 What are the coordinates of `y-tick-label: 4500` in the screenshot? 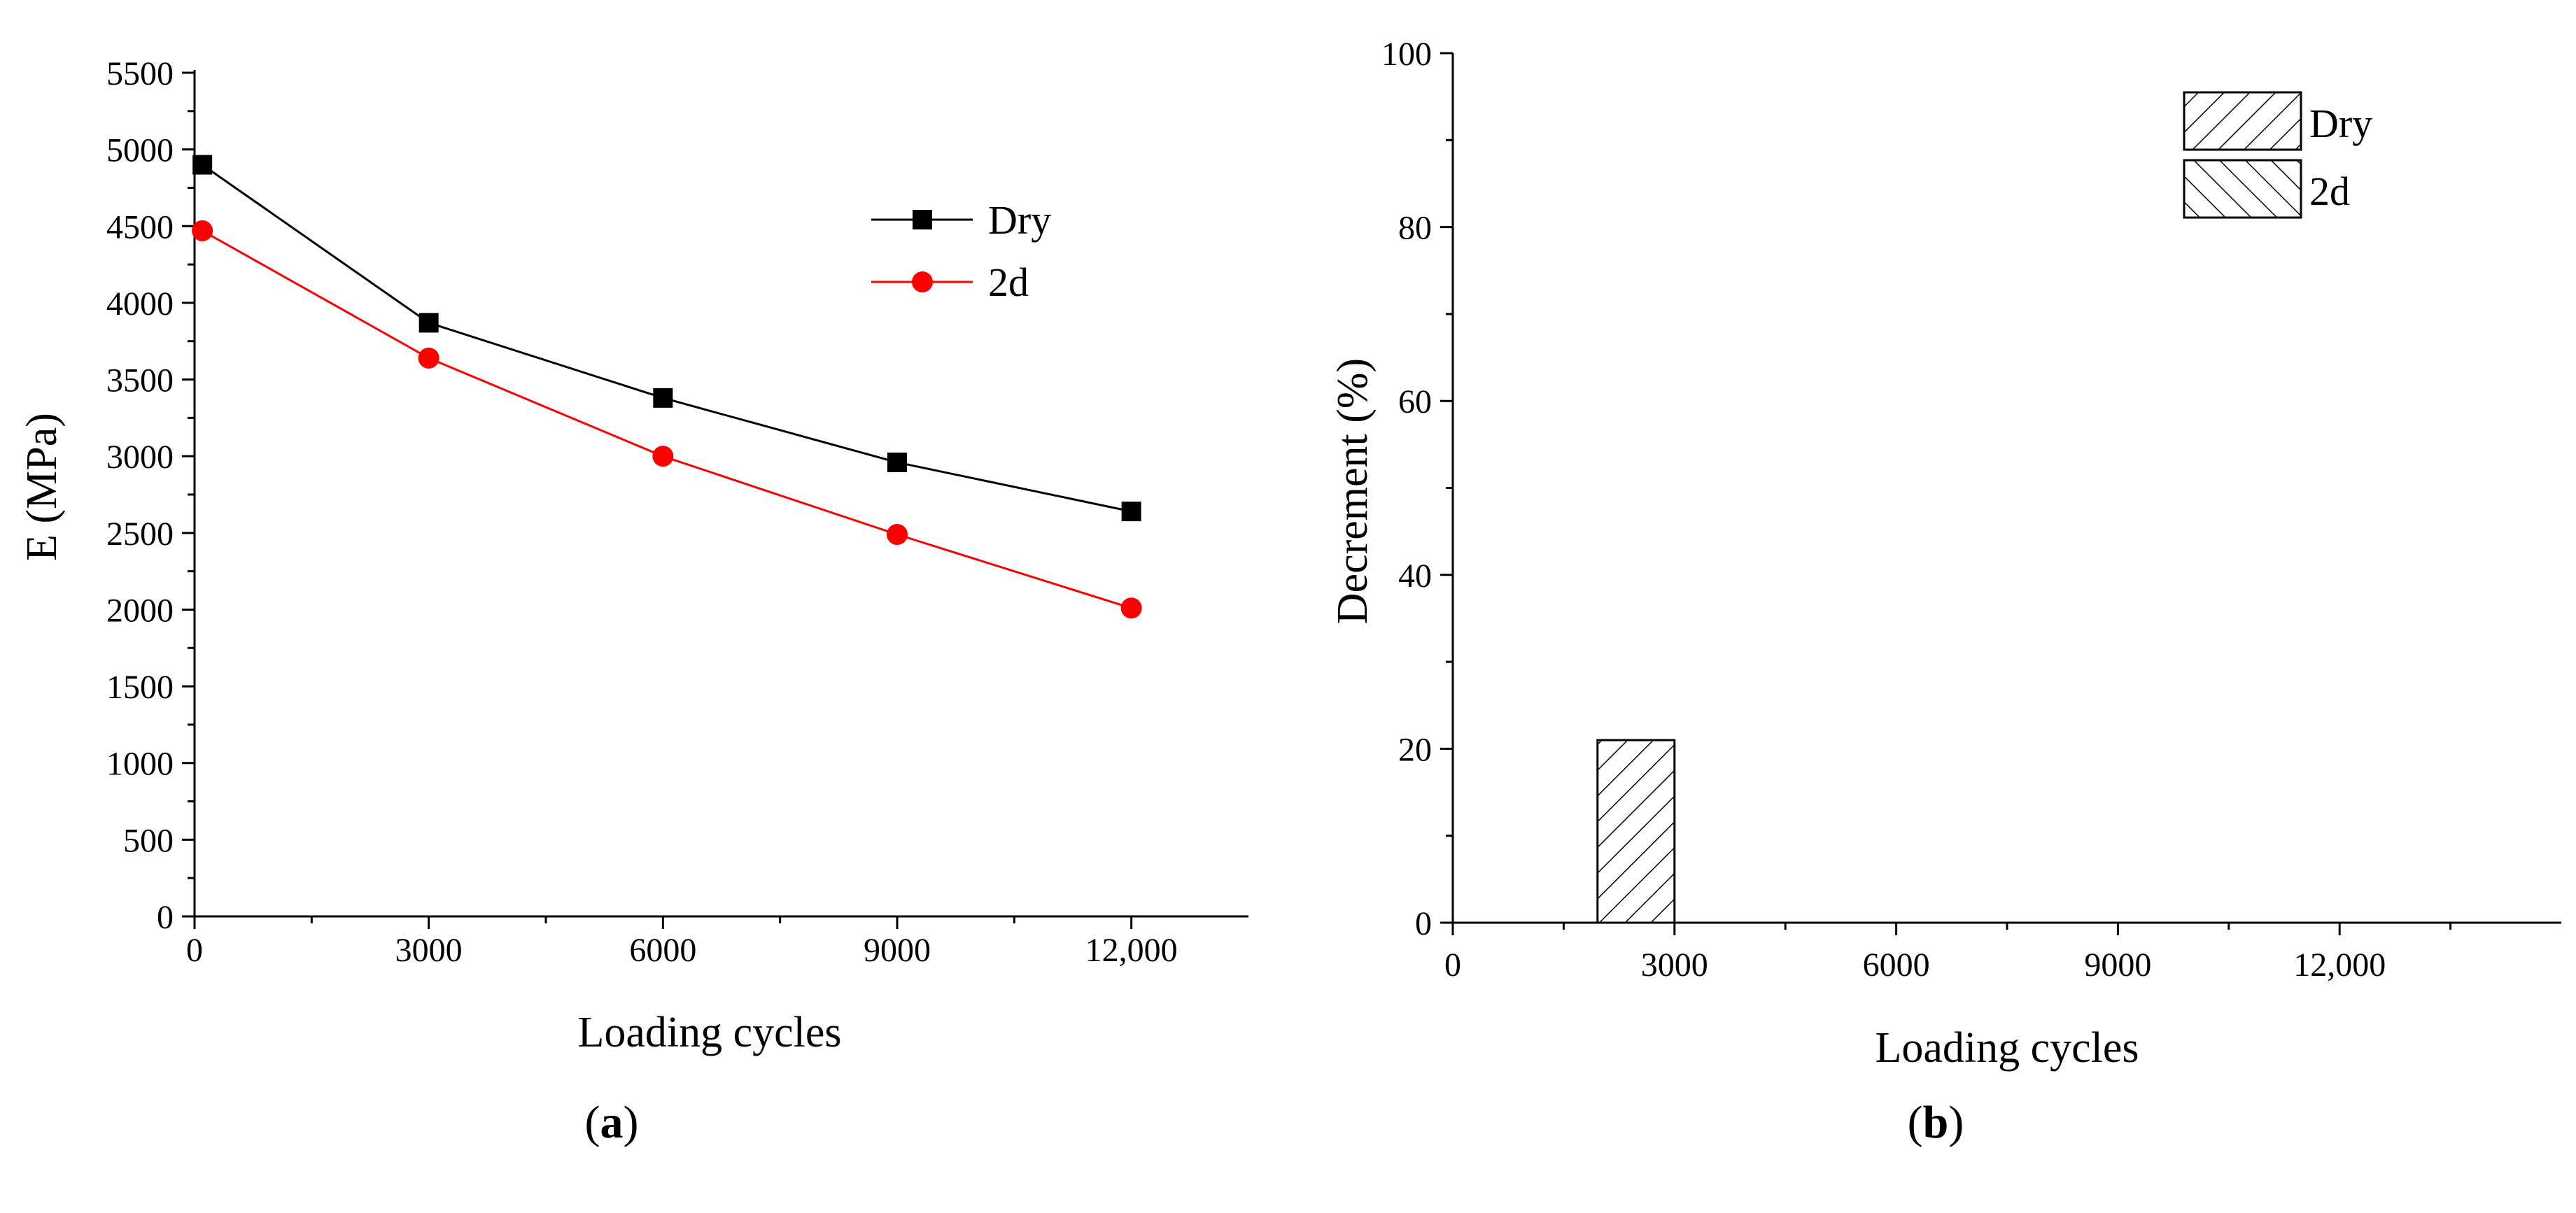 It's located at (140, 227).